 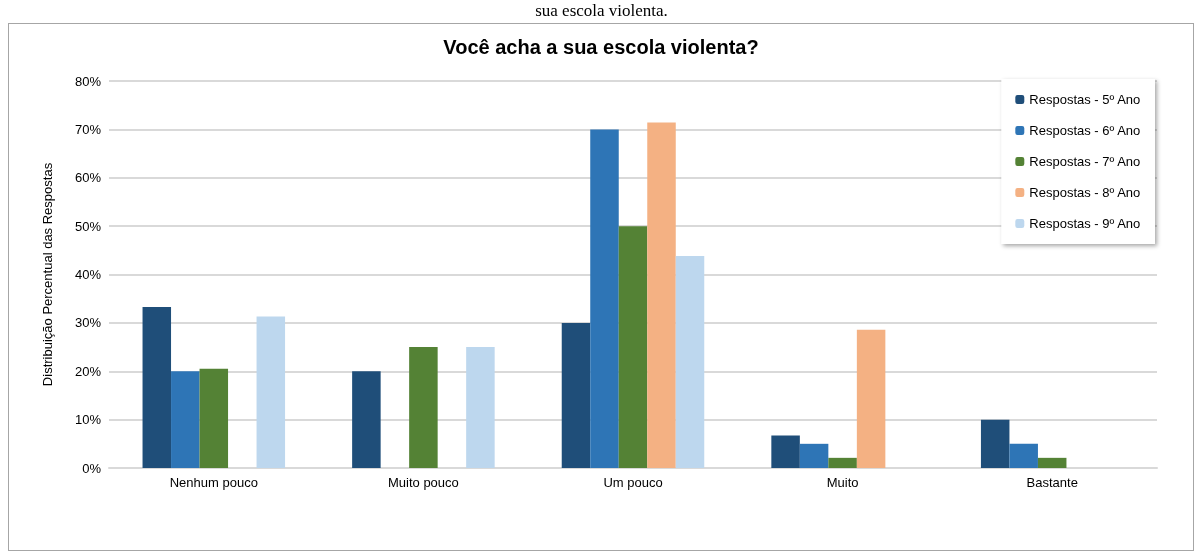 I want to click on legend-label: Respostas - 7º Ano, so click(x=1085, y=161).